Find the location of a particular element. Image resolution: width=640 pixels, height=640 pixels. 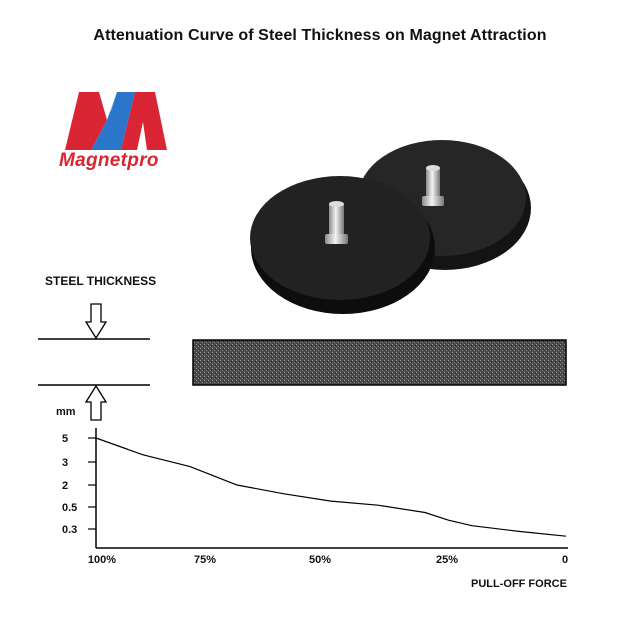

y-tick-label: 3 is located at coordinates (65, 463).